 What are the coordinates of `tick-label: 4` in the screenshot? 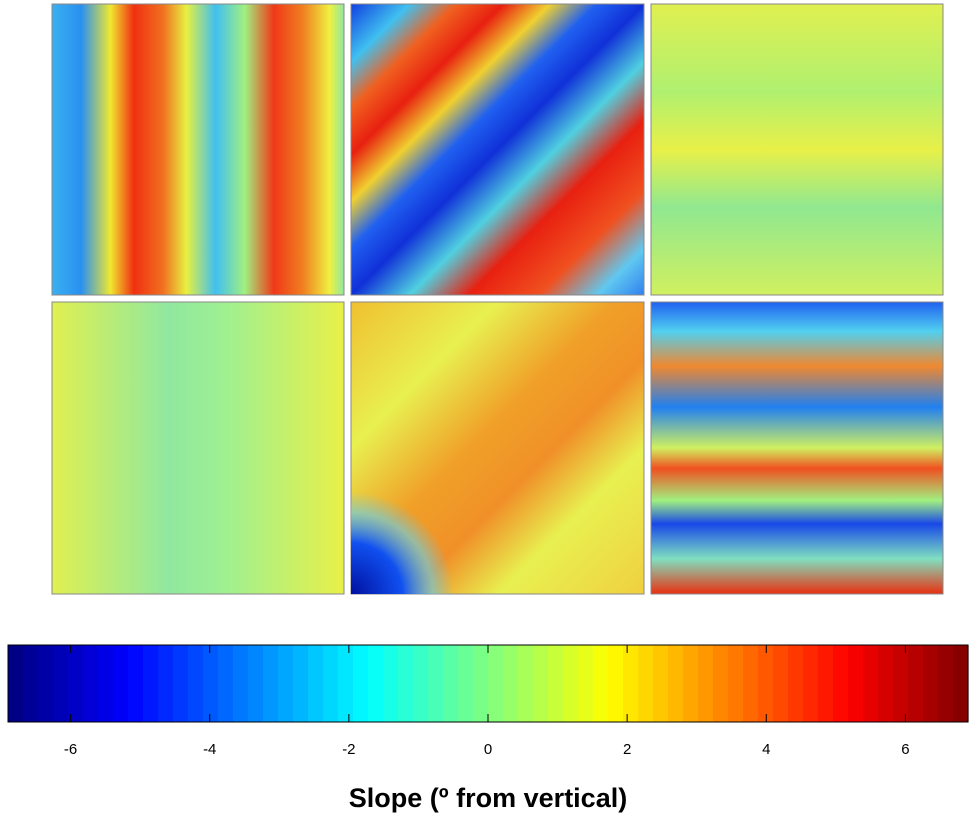 It's located at (766, 749).